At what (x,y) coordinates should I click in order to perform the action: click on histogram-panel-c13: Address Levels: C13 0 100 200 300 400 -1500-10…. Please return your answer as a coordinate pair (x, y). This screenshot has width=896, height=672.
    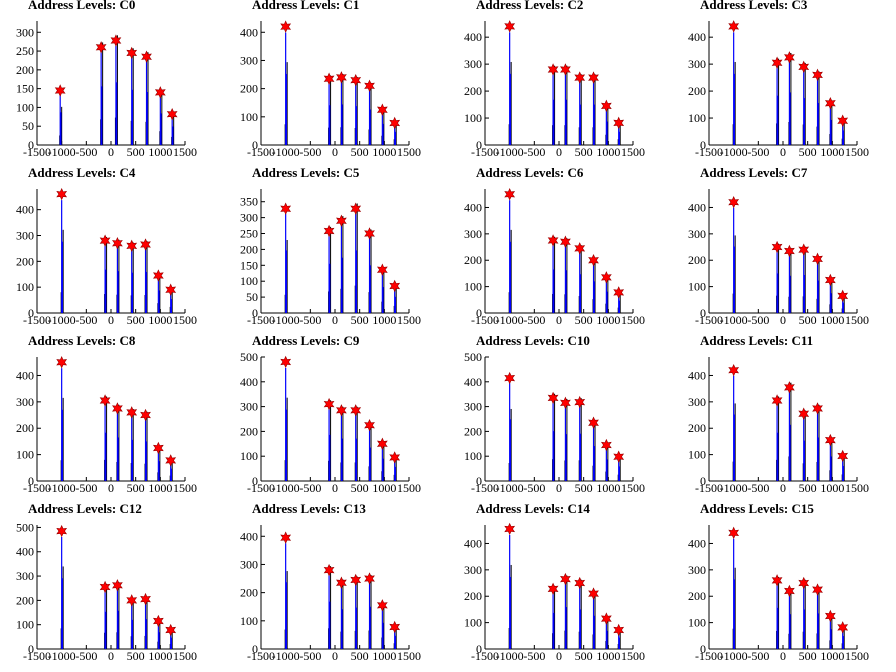
    Looking at the image, I should click on (330, 582).